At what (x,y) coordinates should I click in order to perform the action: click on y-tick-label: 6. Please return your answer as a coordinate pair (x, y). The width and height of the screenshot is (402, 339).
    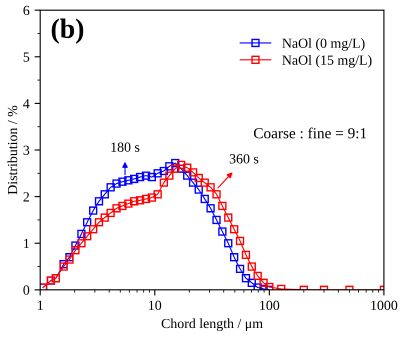
    Looking at the image, I should click on (26, 11).